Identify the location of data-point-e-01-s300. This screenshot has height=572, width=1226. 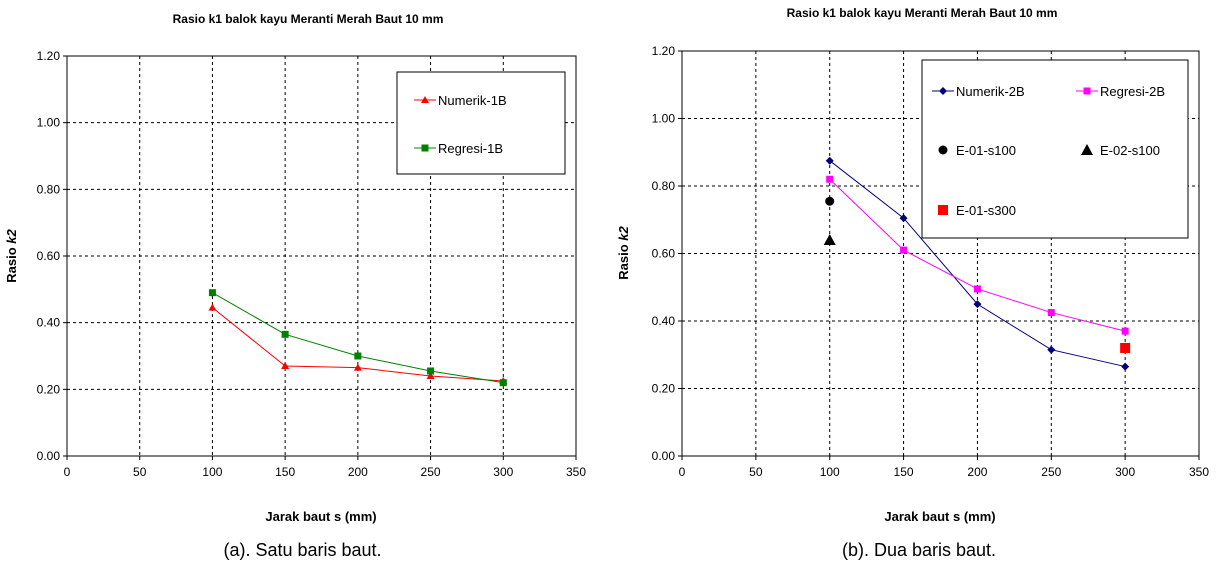
(1125, 348).